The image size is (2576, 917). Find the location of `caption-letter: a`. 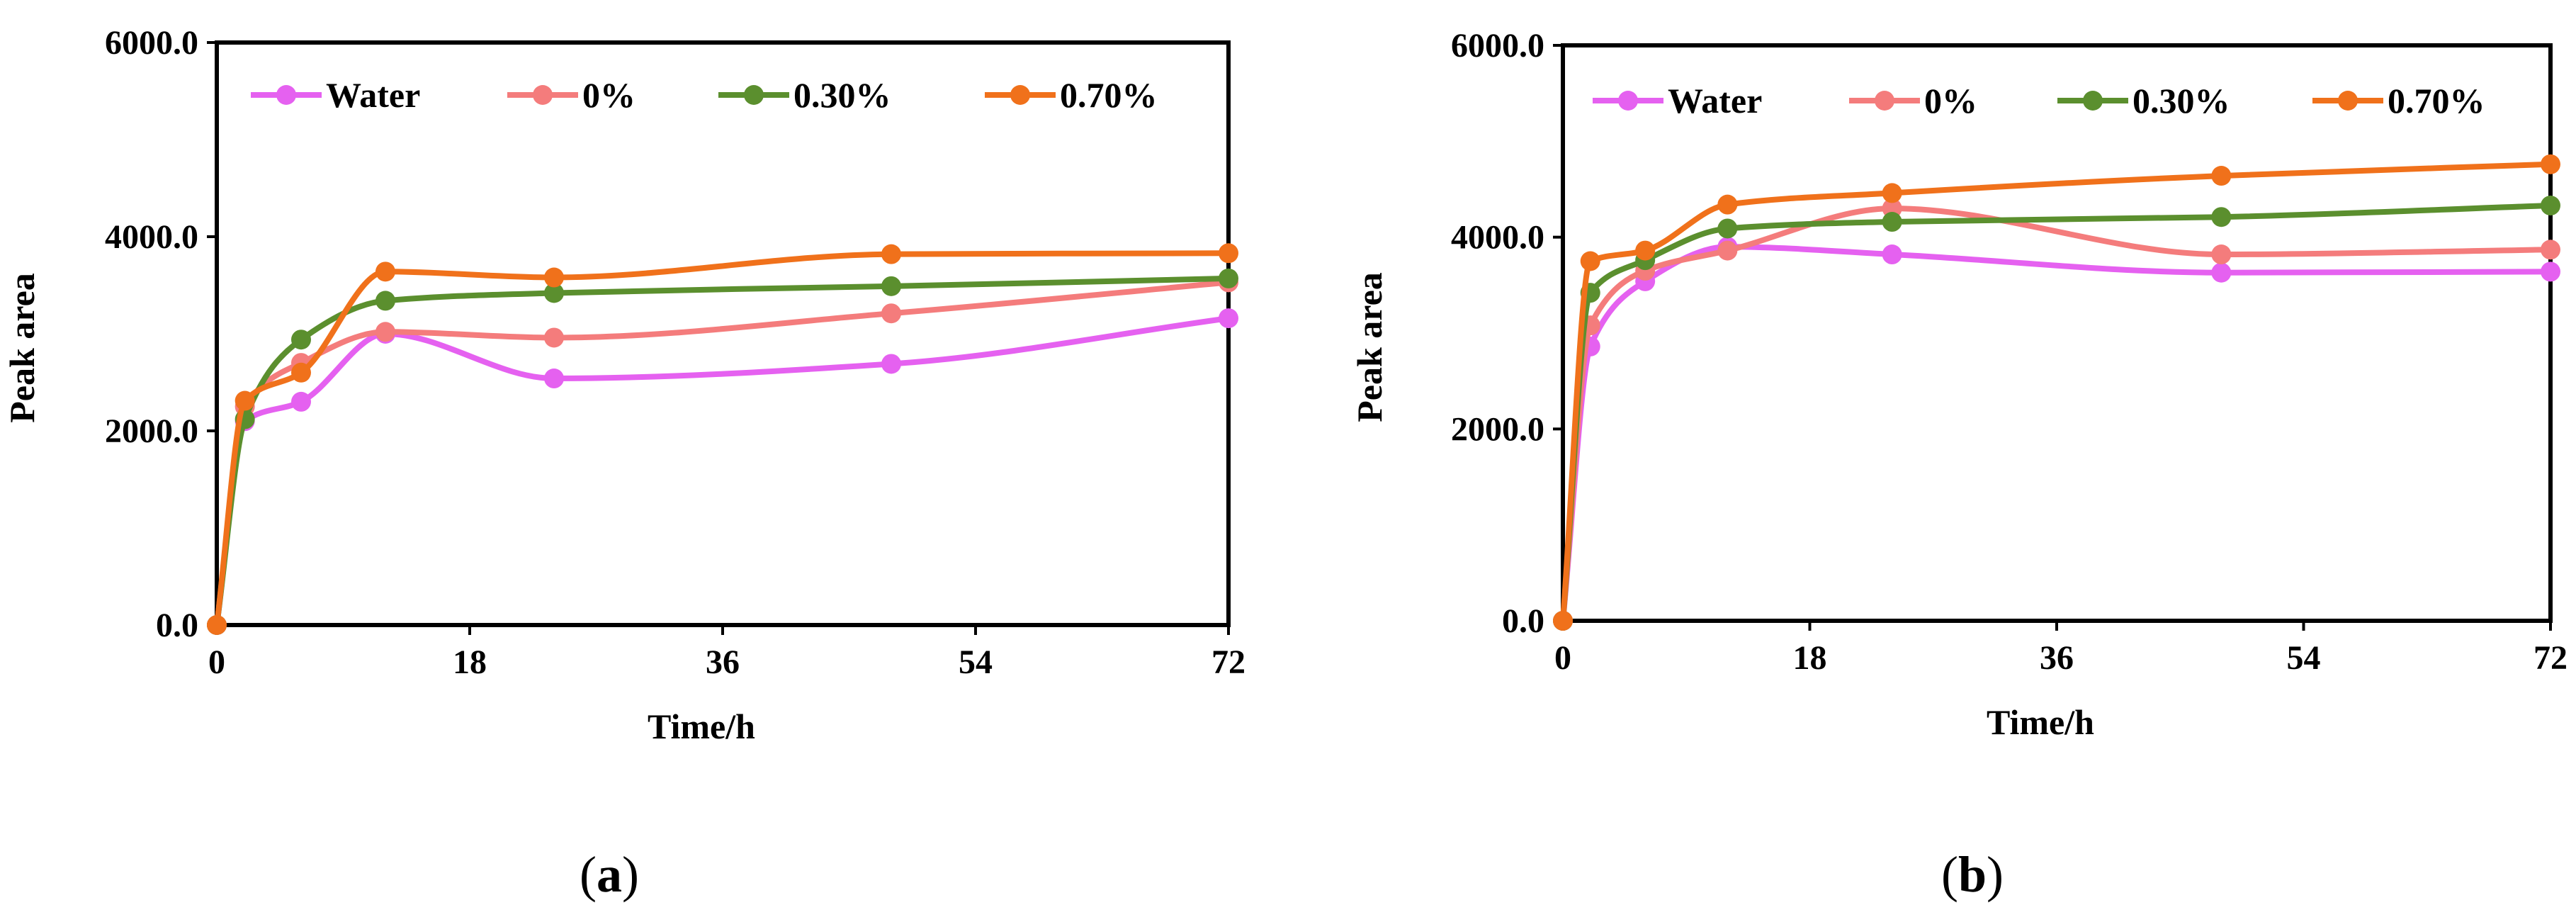

caption-letter: a is located at coordinates (609, 874).